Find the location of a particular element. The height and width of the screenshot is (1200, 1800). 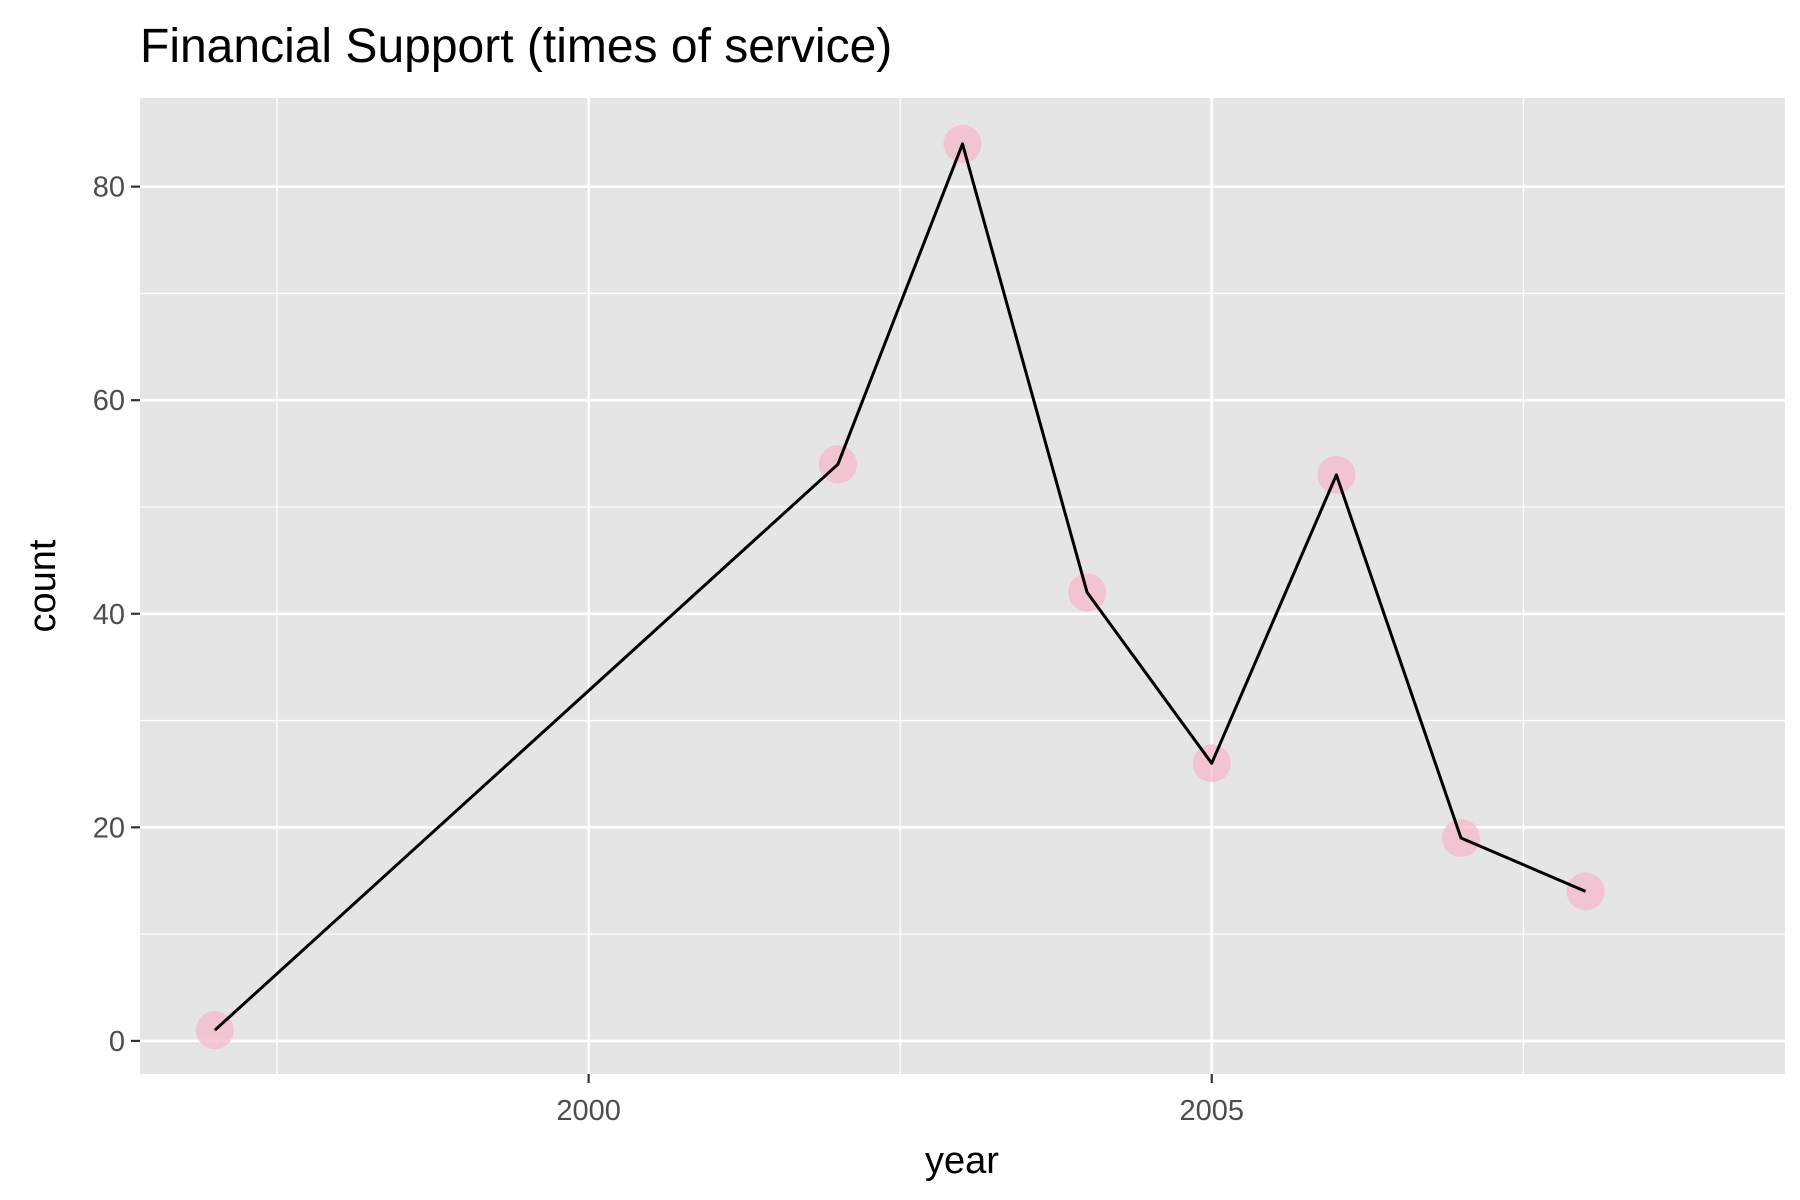

x-axis-title: year is located at coordinates (962, 1161).